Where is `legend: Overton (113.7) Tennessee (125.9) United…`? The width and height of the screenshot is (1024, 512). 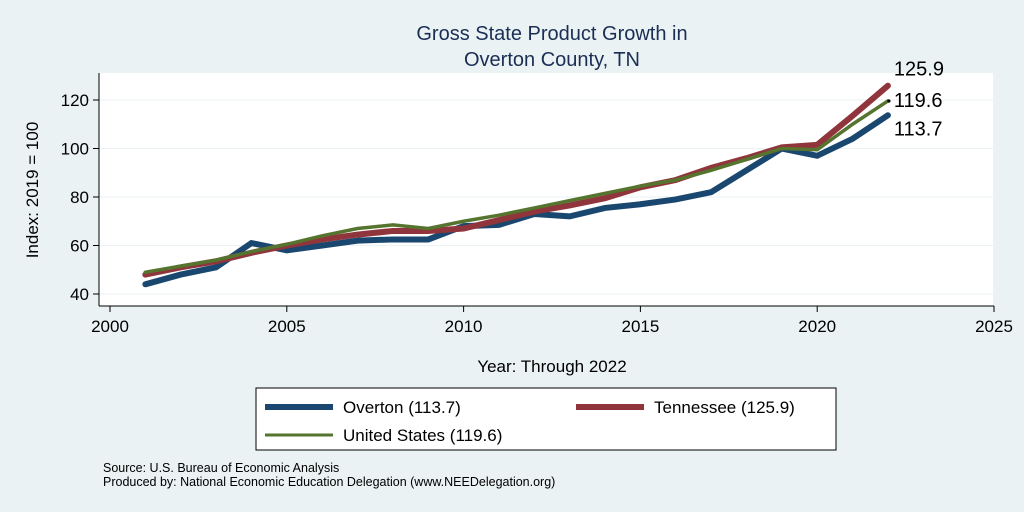 legend: Overton (113.7) Tennessee (125.9) United… is located at coordinates (546, 419).